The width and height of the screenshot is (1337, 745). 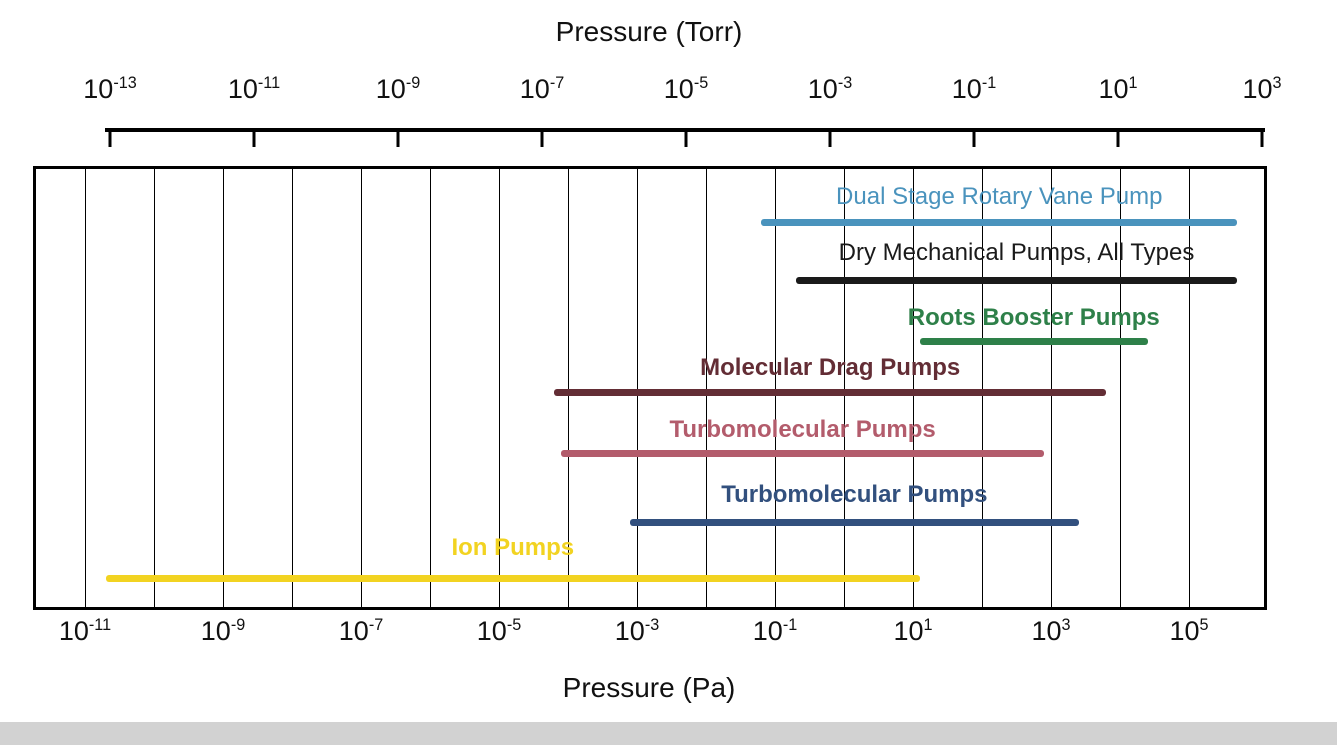 What do you see at coordinates (110, 89) in the screenshot?
I see `top-axis-tick-label: 10⁻¹³` at bounding box center [110, 89].